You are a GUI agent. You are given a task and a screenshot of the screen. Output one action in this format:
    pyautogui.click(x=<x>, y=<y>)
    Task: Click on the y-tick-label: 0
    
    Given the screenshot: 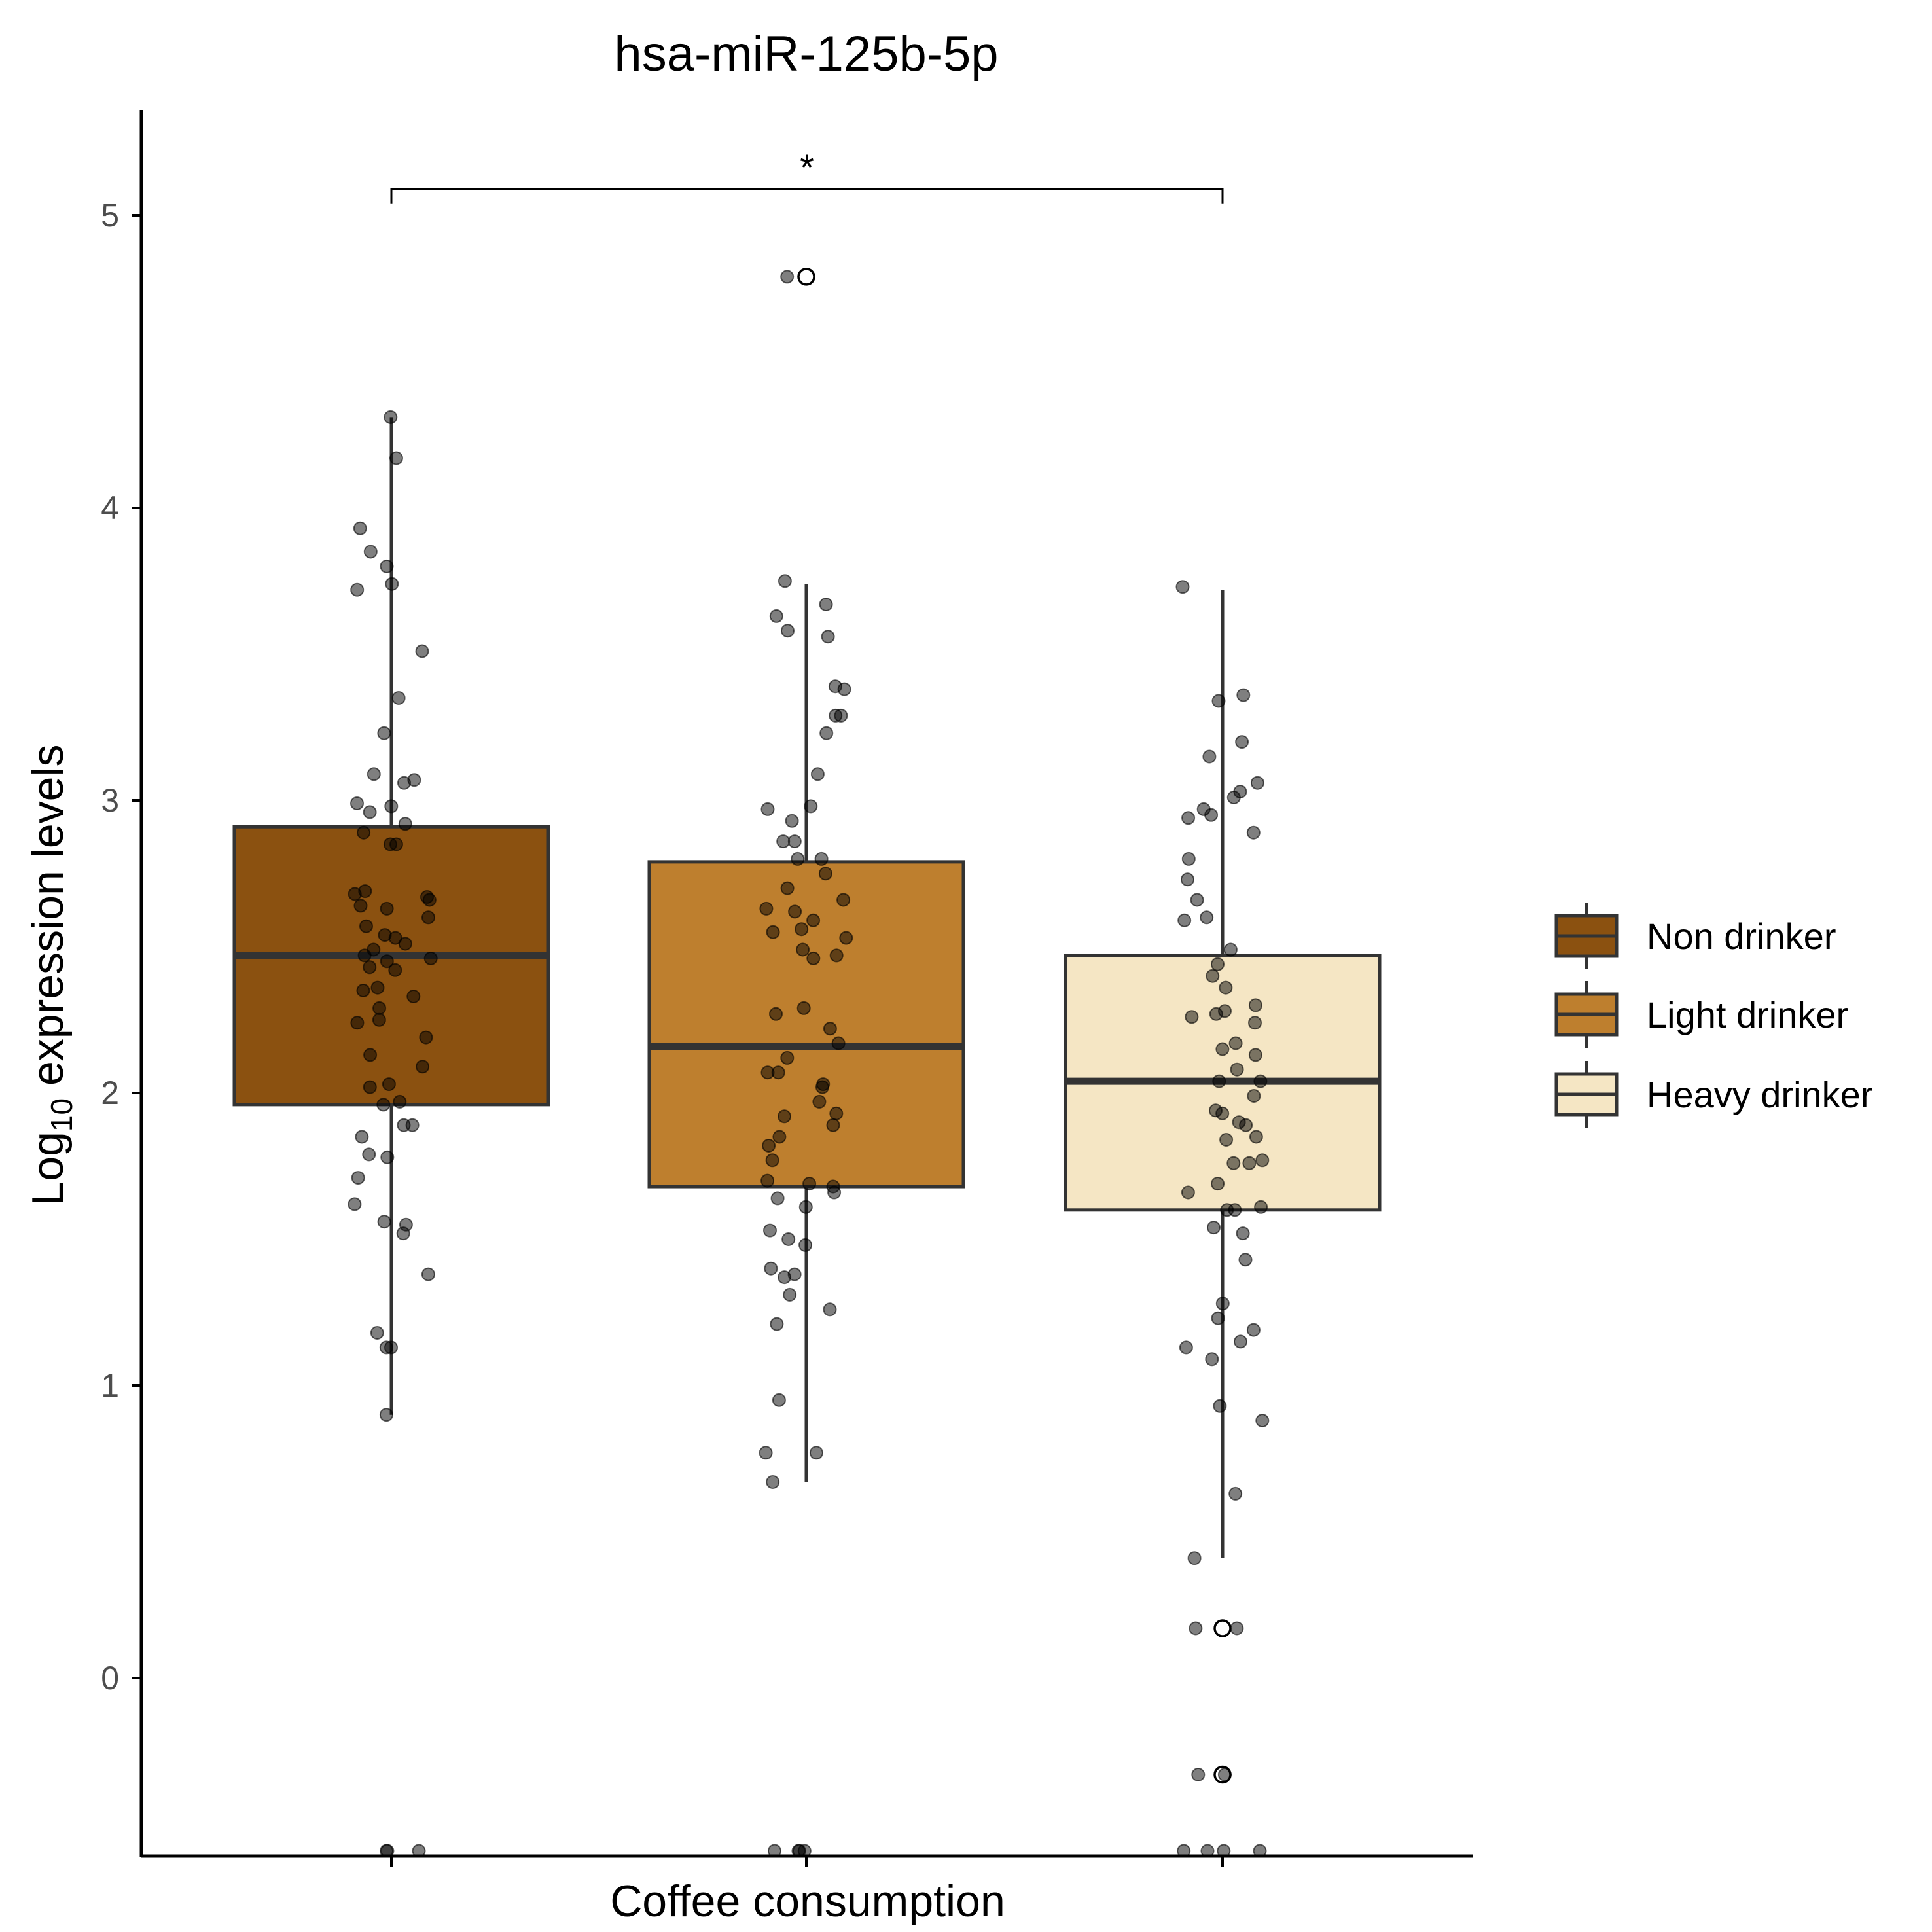 What is the action you would take?
    pyautogui.click(x=110, y=1678)
    